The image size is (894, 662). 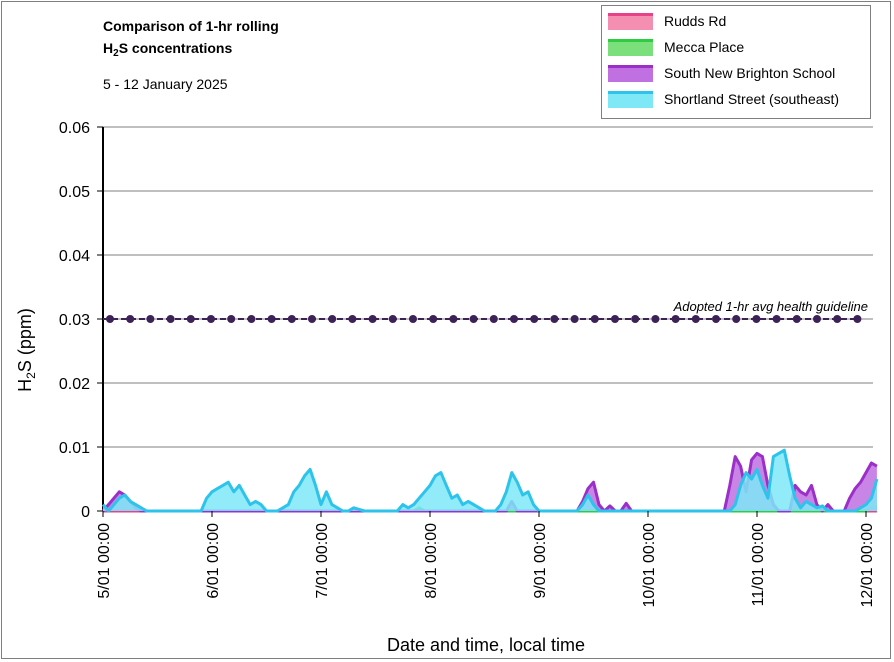 What do you see at coordinates (695, 21) in the screenshot?
I see `legend-label: Rudds Rd` at bounding box center [695, 21].